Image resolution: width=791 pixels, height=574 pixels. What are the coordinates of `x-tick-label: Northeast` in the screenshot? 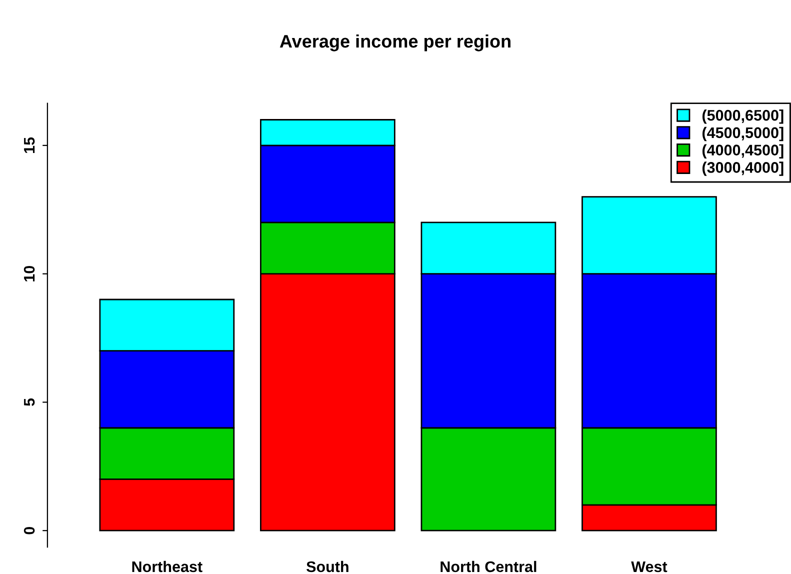 It's located at (167, 566).